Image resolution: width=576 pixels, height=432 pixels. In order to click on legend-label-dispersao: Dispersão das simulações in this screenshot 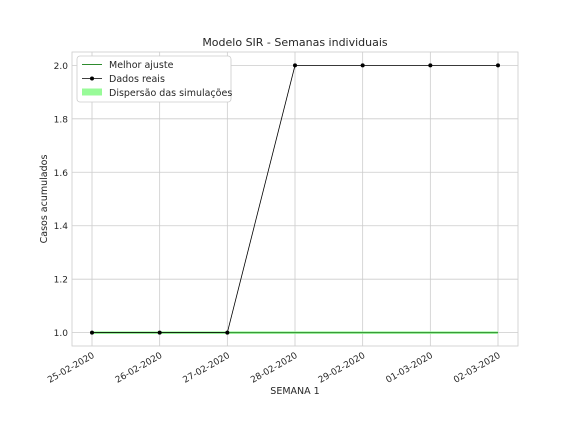, I will do `click(170, 93)`.